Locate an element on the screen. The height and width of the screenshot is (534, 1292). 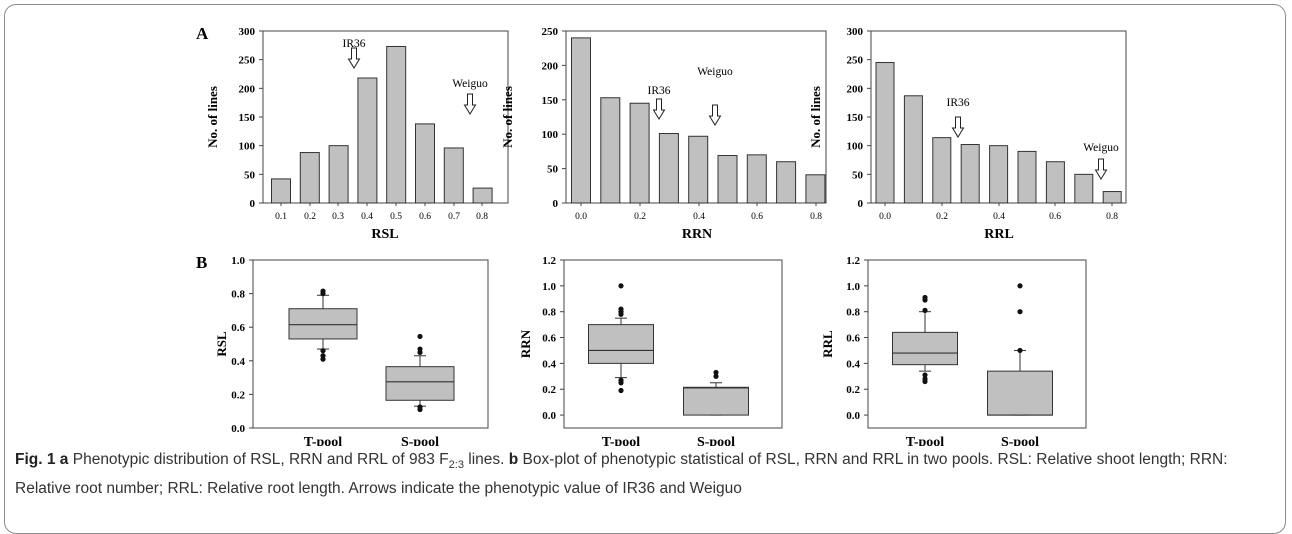
hist2-ylabel: No. of lines is located at coordinates (507, 117).